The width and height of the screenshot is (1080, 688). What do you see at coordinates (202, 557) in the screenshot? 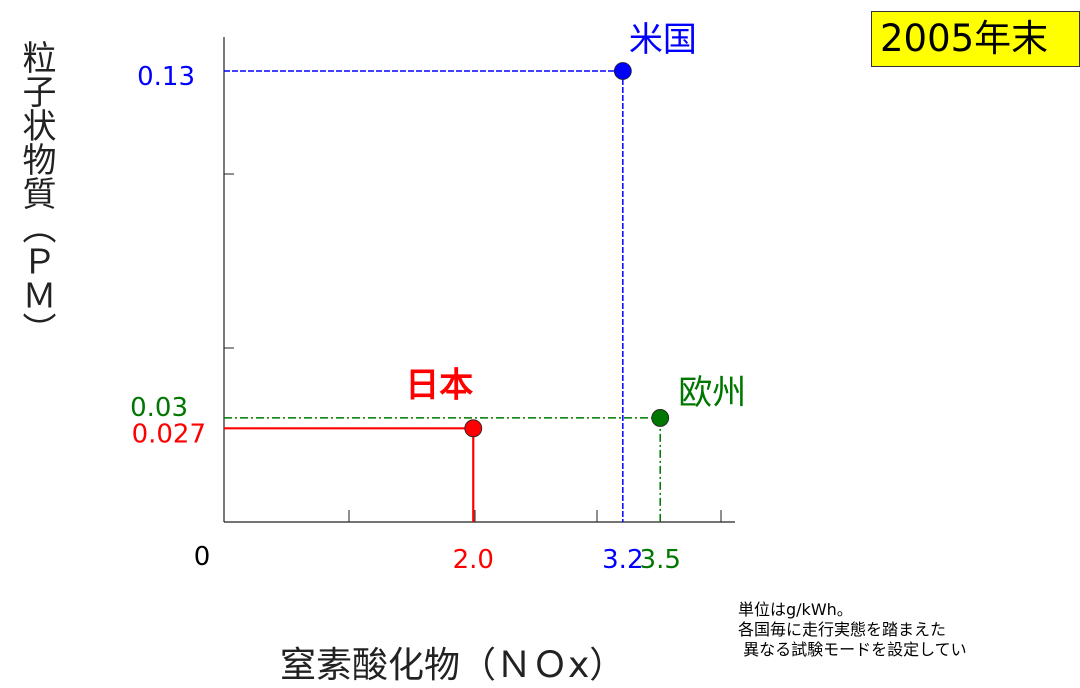
I see `origin-label: 0` at bounding box center [202, 557].